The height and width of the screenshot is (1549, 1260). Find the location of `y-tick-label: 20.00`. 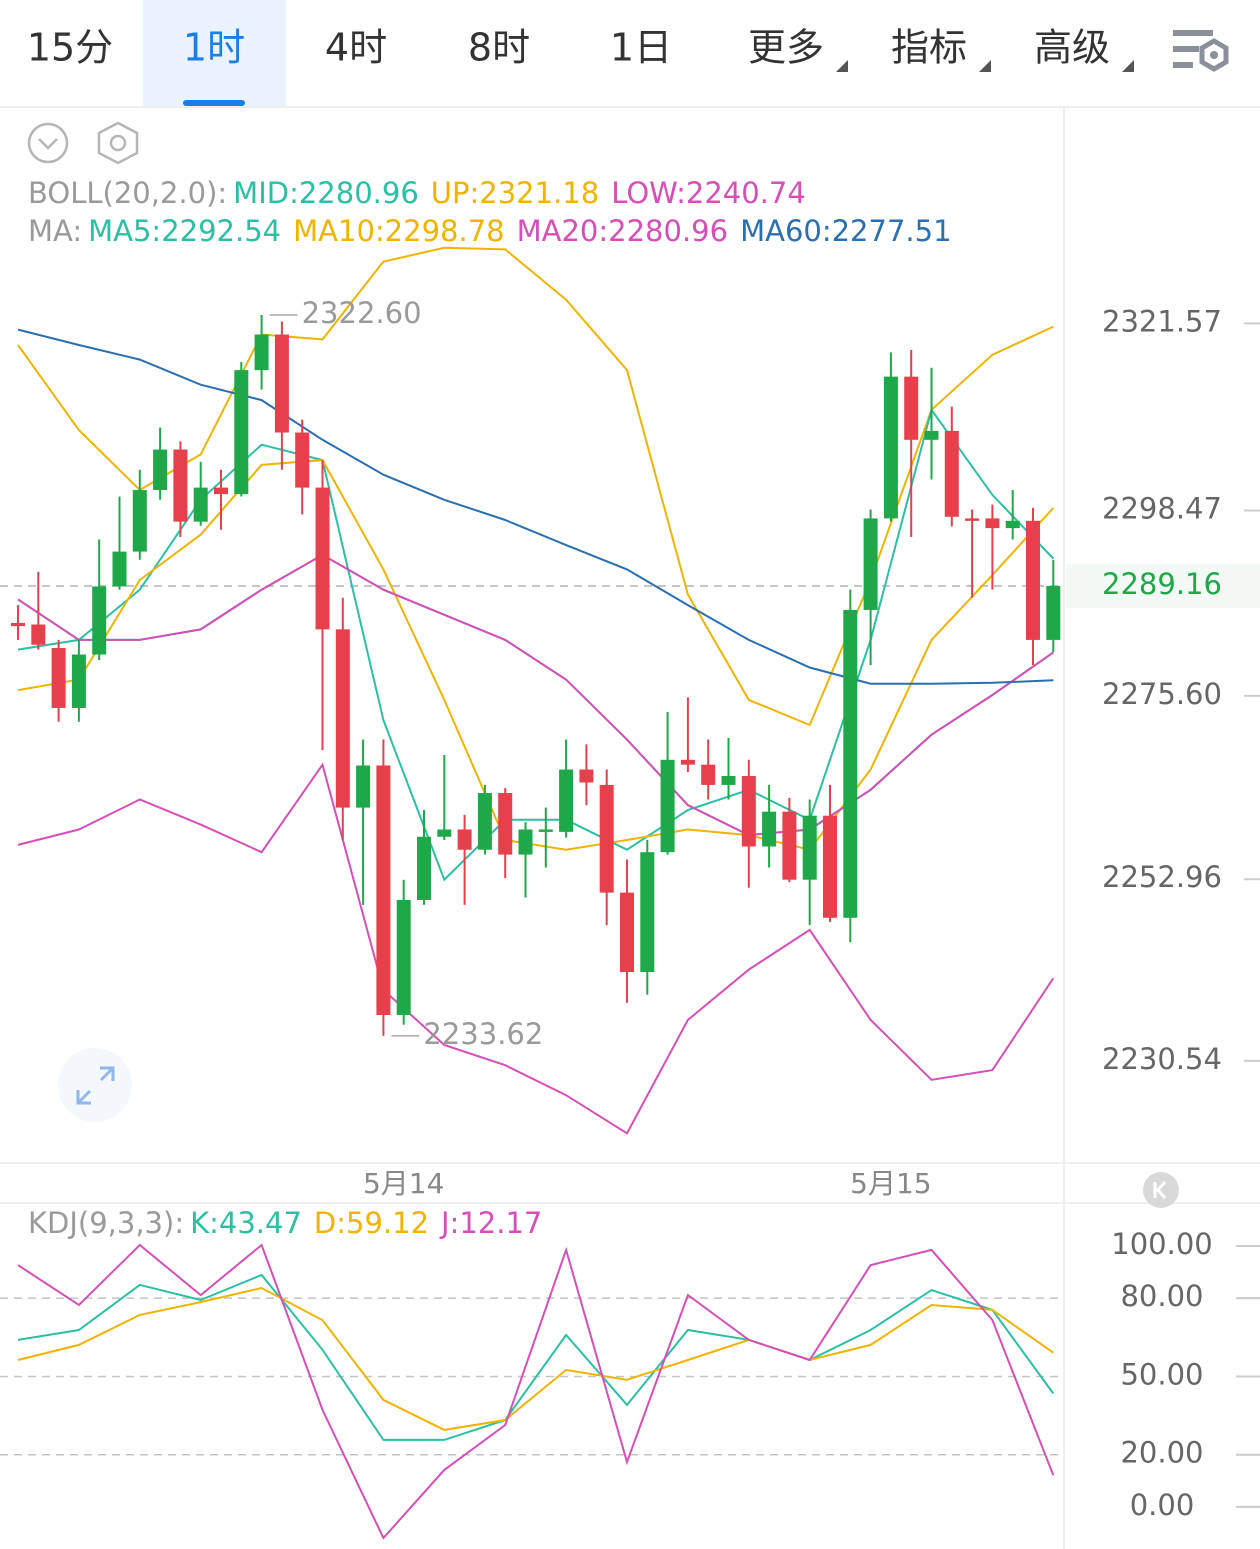

y-tick-label: 20.00 is located at coordinates (1161, 1453).